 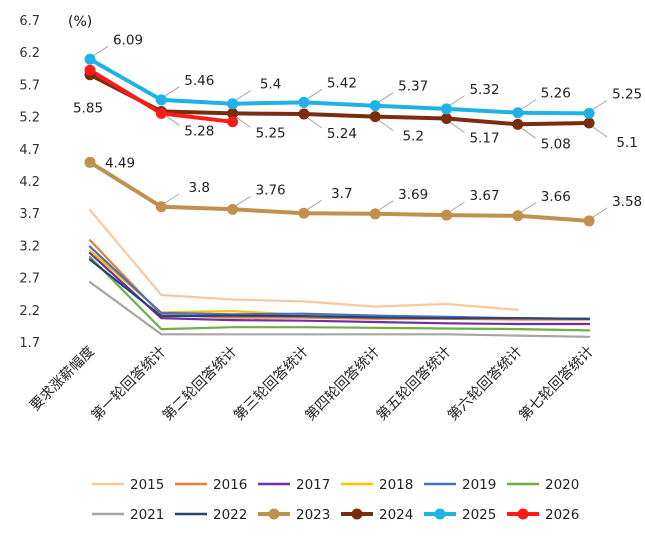 What do you see at coordinates (562, 485) in the screenshot?
I see `legend-label: 2020` at bounding box center [562, 485].